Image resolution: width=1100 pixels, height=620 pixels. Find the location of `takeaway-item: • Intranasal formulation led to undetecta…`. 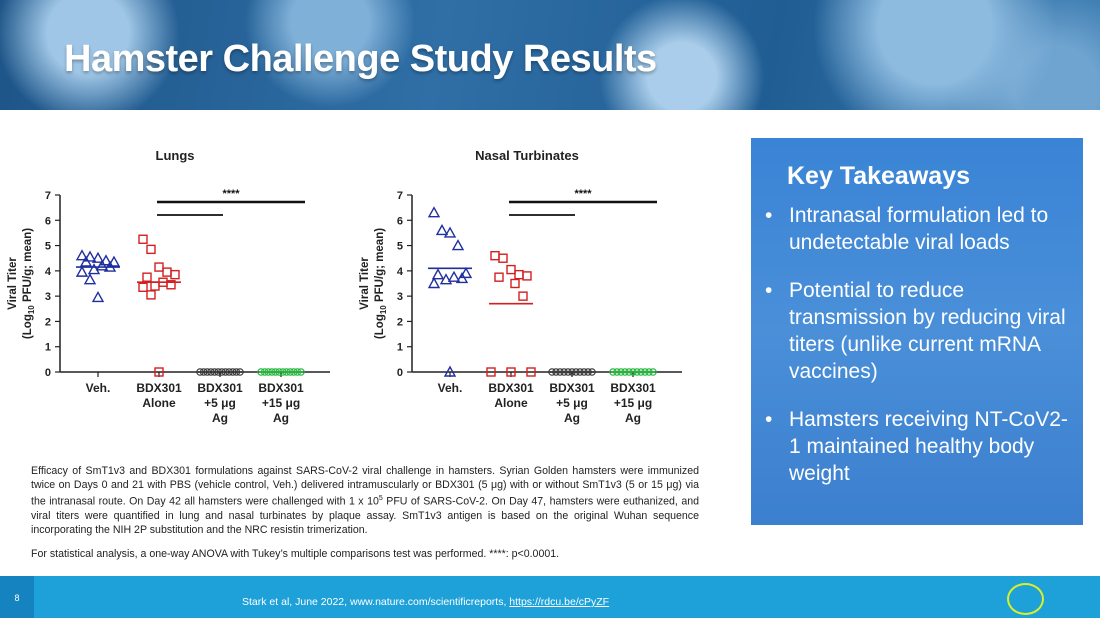

takeaway-item: • Intranasal formulation led to undetecta… is located at coordinates (921, 229).